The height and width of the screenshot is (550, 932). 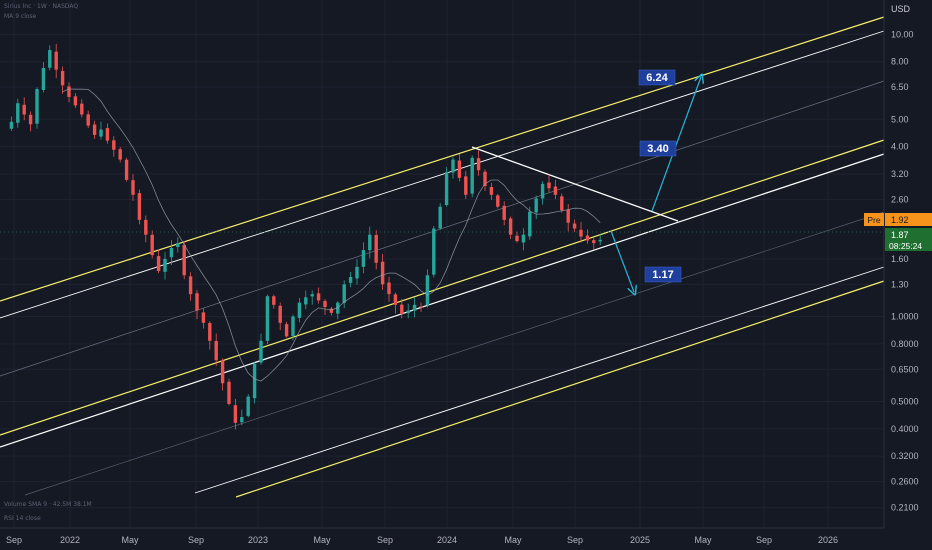 I want to click on price-tick-label: 1.60, so click(x=900, y=259).